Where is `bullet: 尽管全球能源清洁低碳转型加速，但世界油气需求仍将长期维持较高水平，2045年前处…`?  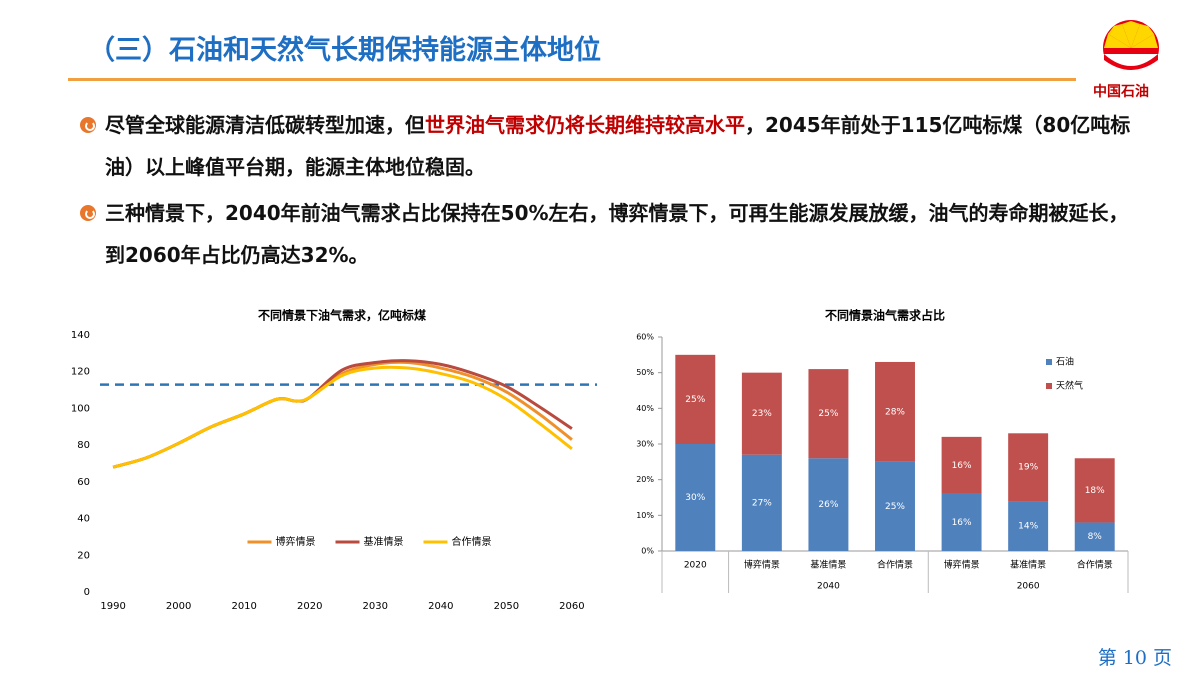
bullet: 尽管全球能源清洁低碳转型加速，但世界油气需求仍将长期维持较高水平，2045年前处… is located at coordinates (625, 146).